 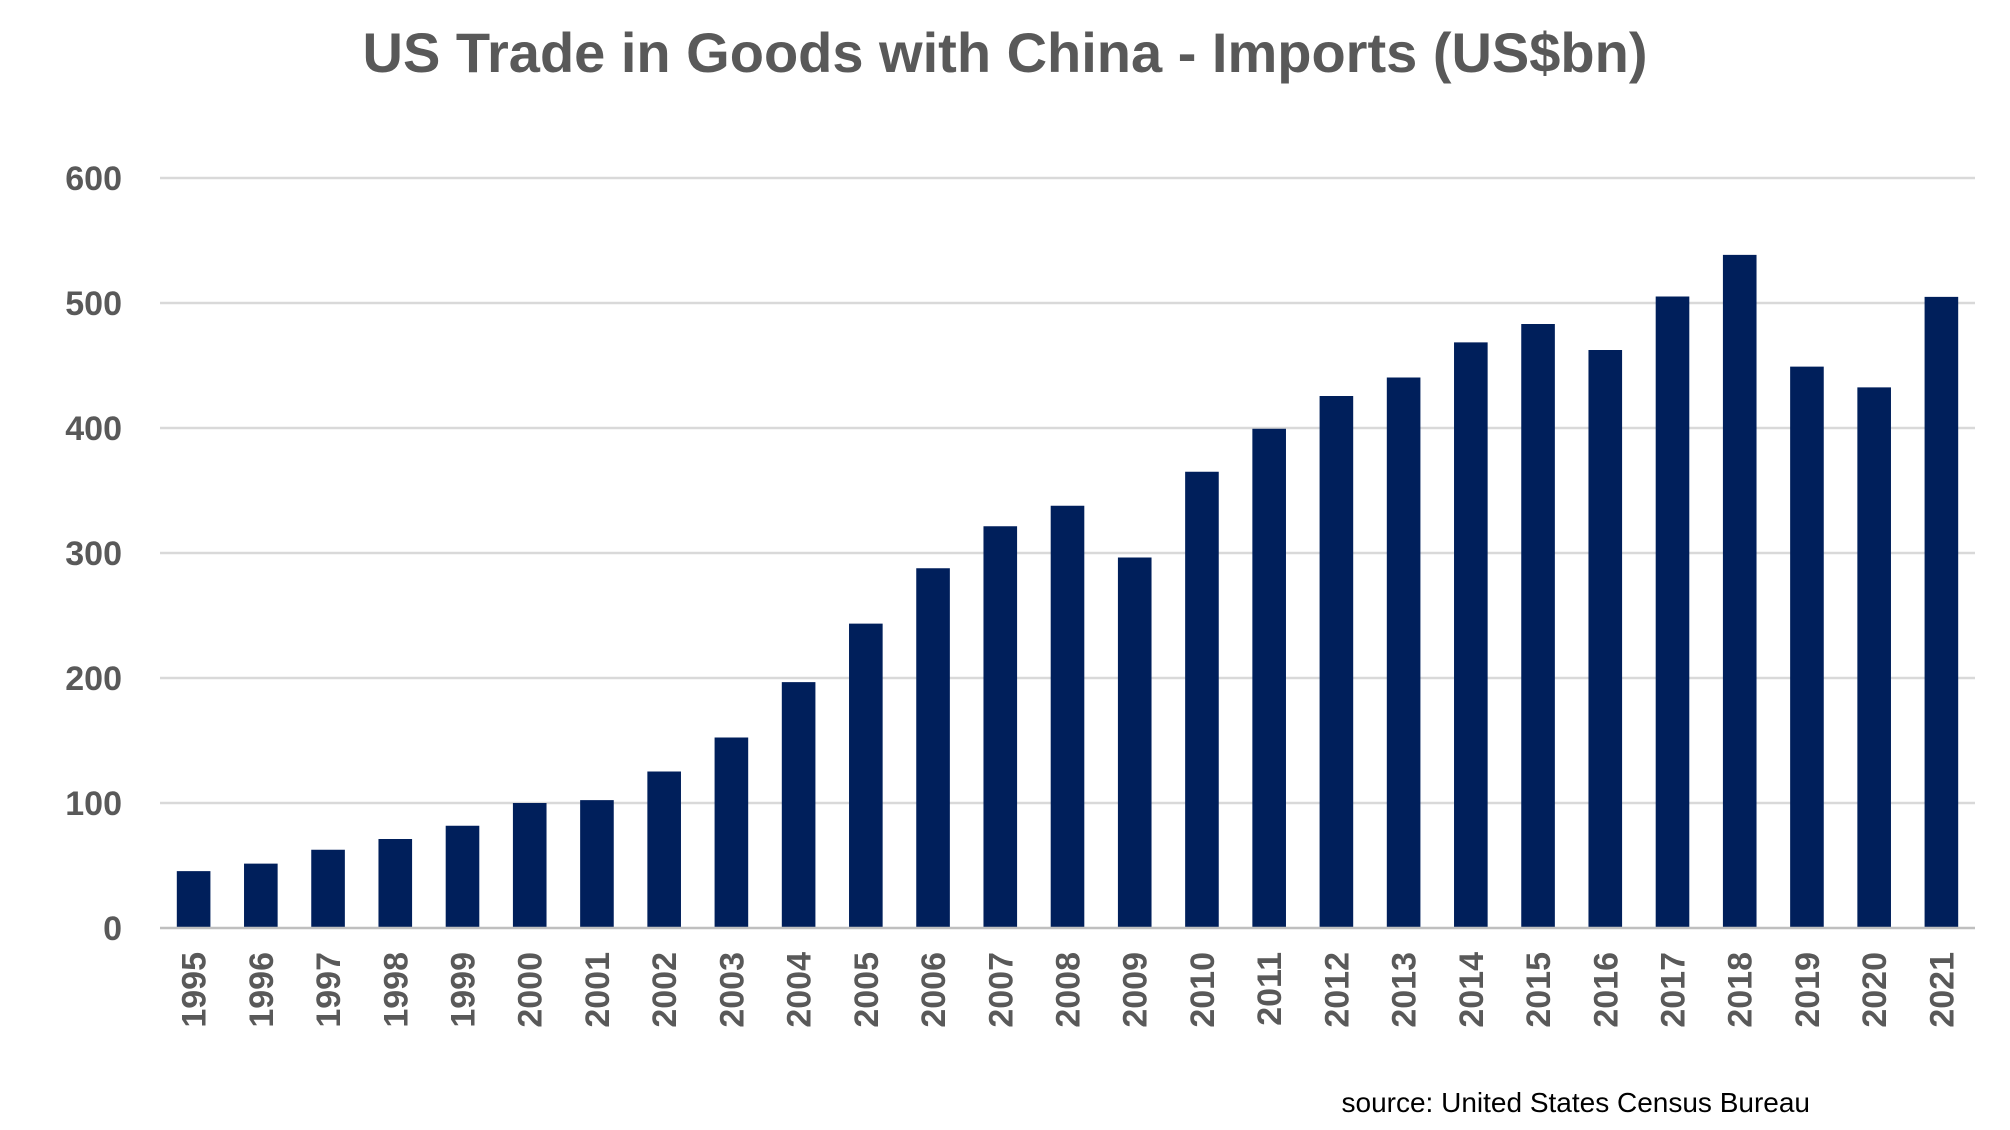 What do you see at coordinates (664, 849) in the screenshot?
I see `bar-2002` at bounding box center [664, 849].